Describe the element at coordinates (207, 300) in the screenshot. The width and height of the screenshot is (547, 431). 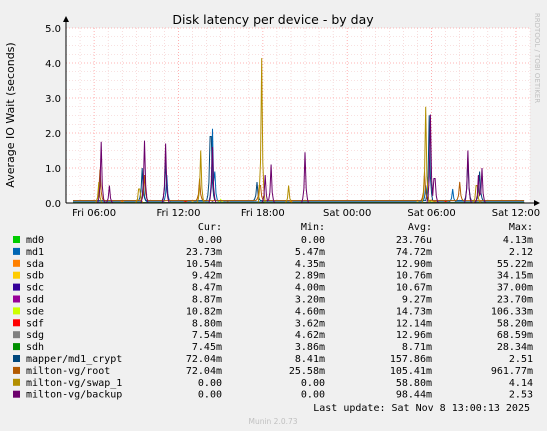
I see `legend-value-cur: 8.87m` at that location.